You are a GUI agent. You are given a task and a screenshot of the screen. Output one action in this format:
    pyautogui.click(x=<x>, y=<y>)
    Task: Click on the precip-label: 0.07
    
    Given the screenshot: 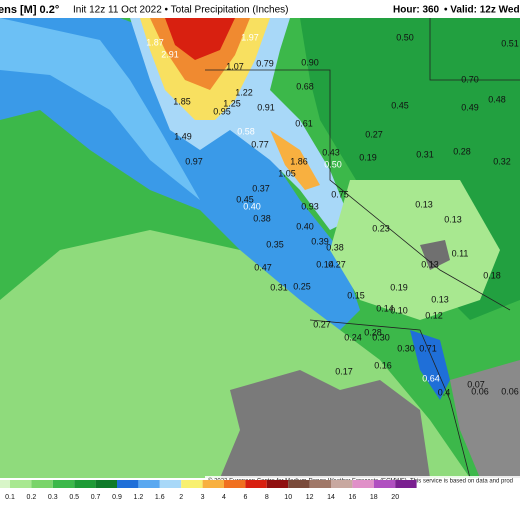 What is the action you would take?
    pyautogui.click(x=476, y=384)
    